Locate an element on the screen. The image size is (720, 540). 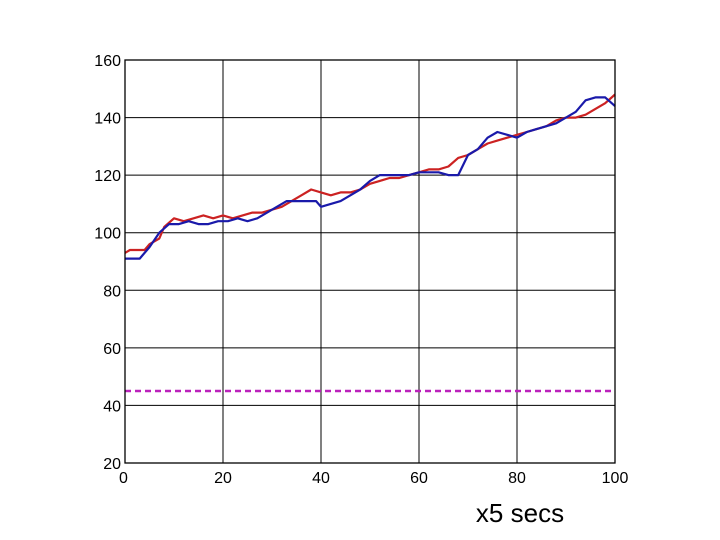
x-tick-labels: 0 20 40 60 80 100 is located at coordinates (373, 478).